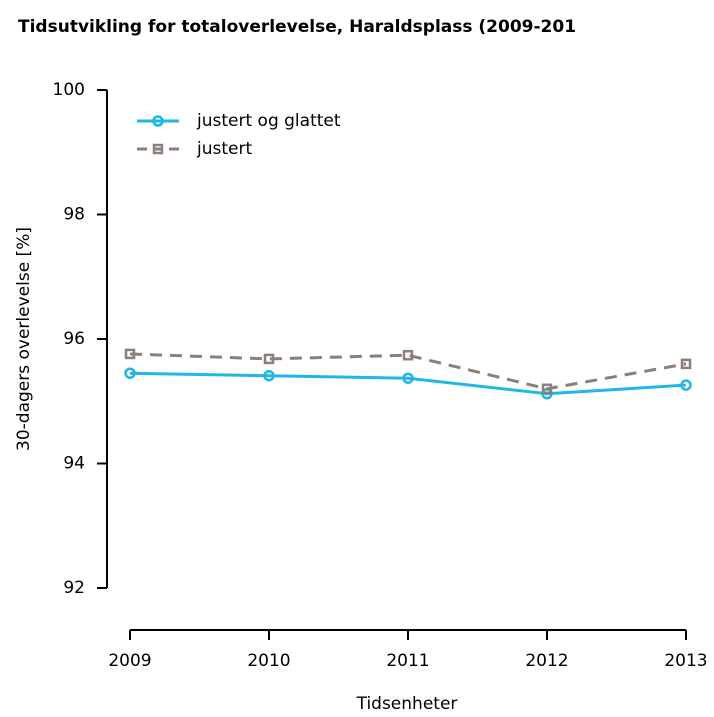 The width and height of the screenshot is (714, 717). I want to click on x-tick-label: 2009, so click(129, 661).